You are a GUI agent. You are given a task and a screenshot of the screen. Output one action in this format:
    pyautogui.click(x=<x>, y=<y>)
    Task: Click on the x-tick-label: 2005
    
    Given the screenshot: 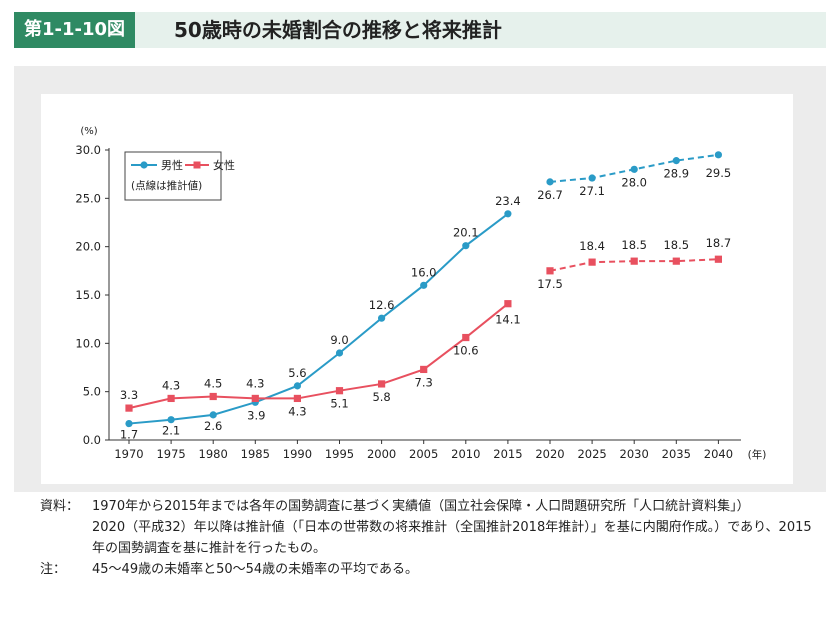 What is the action you would take?
    pyautogui.click(x=423, y=454)
    